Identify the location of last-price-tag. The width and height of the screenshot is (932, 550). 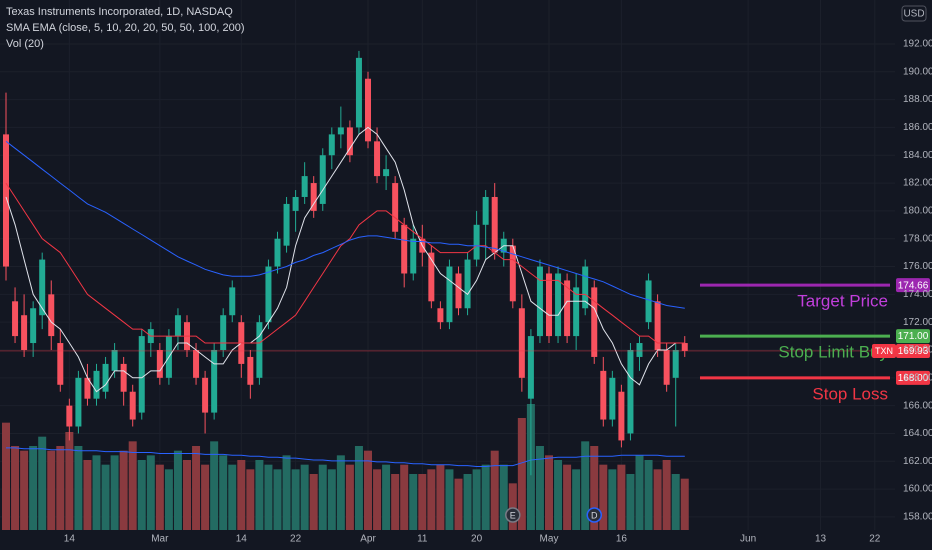
(884, 350).